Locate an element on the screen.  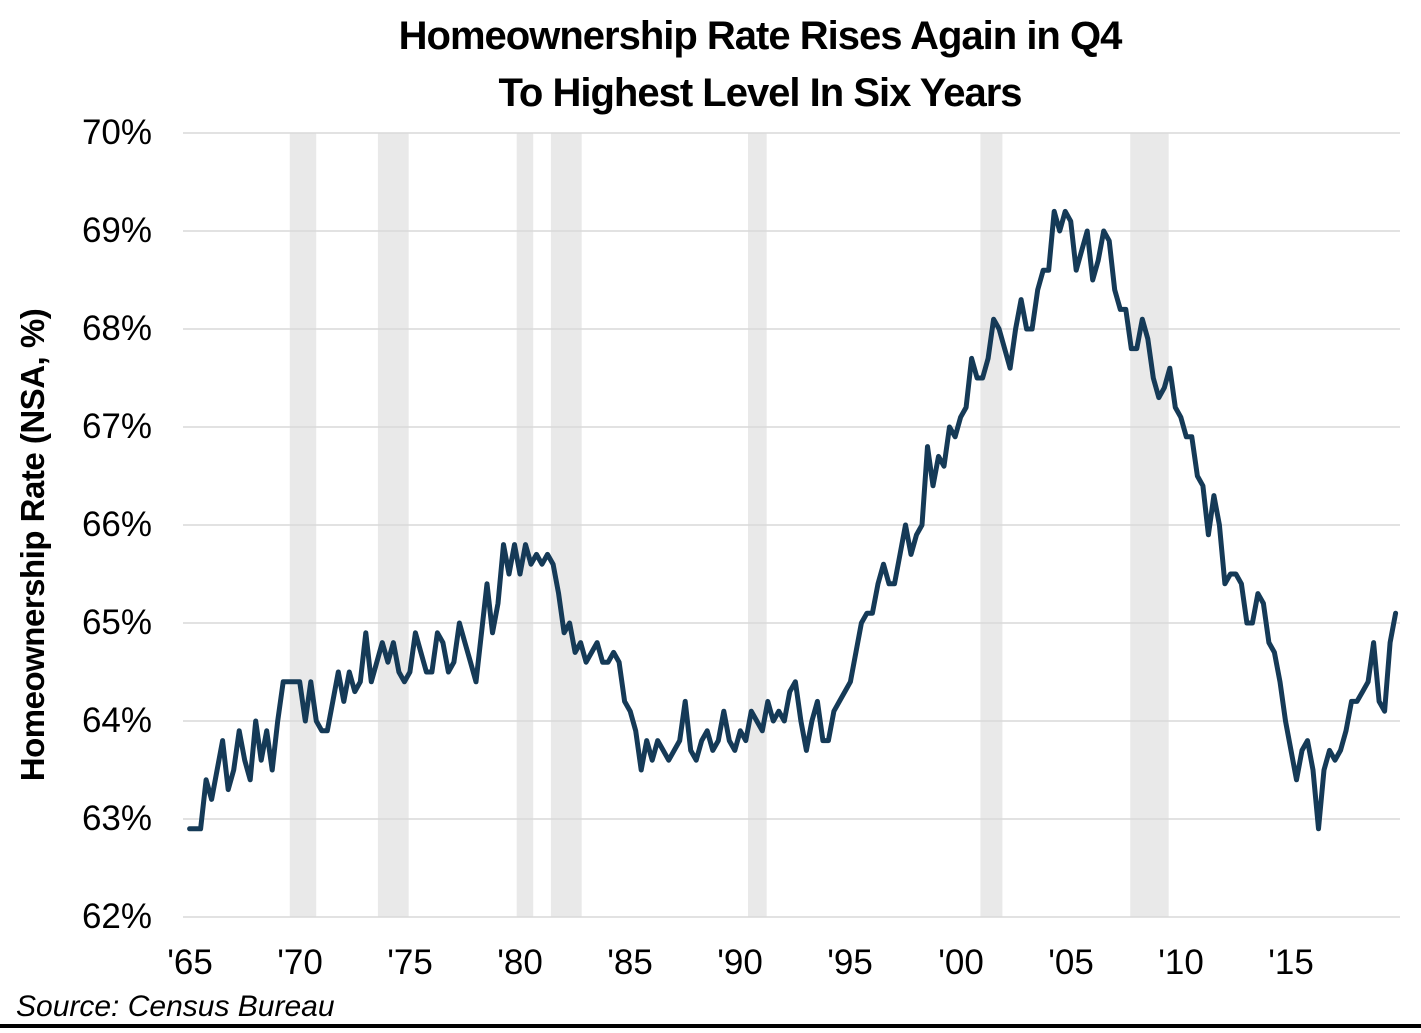
y-tick-label: 68% is located at coordinates (116, 328).